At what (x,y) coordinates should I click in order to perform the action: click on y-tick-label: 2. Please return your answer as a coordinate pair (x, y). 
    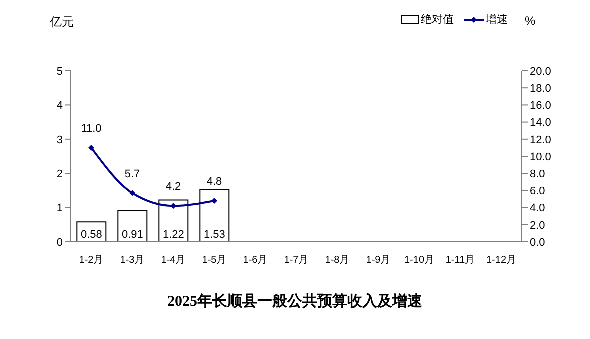
    Looking at the image, I should click on (59, 174).